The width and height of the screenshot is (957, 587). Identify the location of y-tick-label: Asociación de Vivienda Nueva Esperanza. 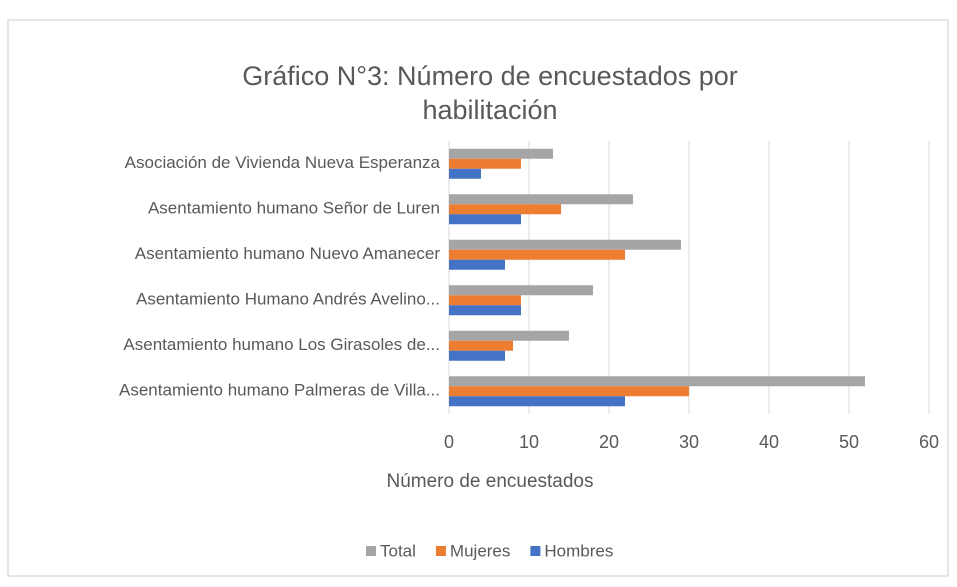
(283, 162).